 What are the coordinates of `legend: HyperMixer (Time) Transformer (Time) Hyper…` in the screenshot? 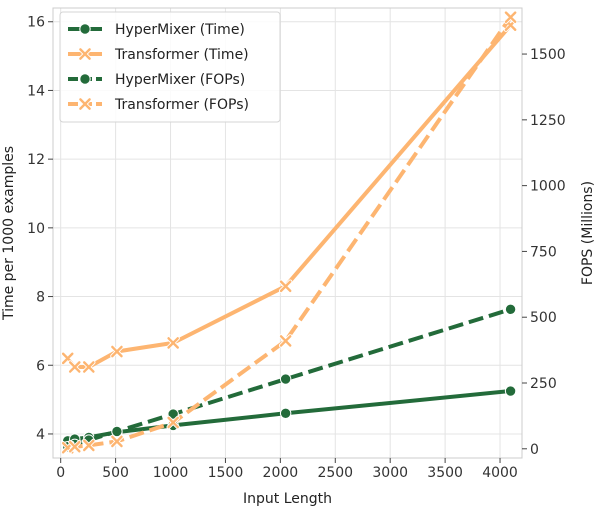 It's located at (170, 67).